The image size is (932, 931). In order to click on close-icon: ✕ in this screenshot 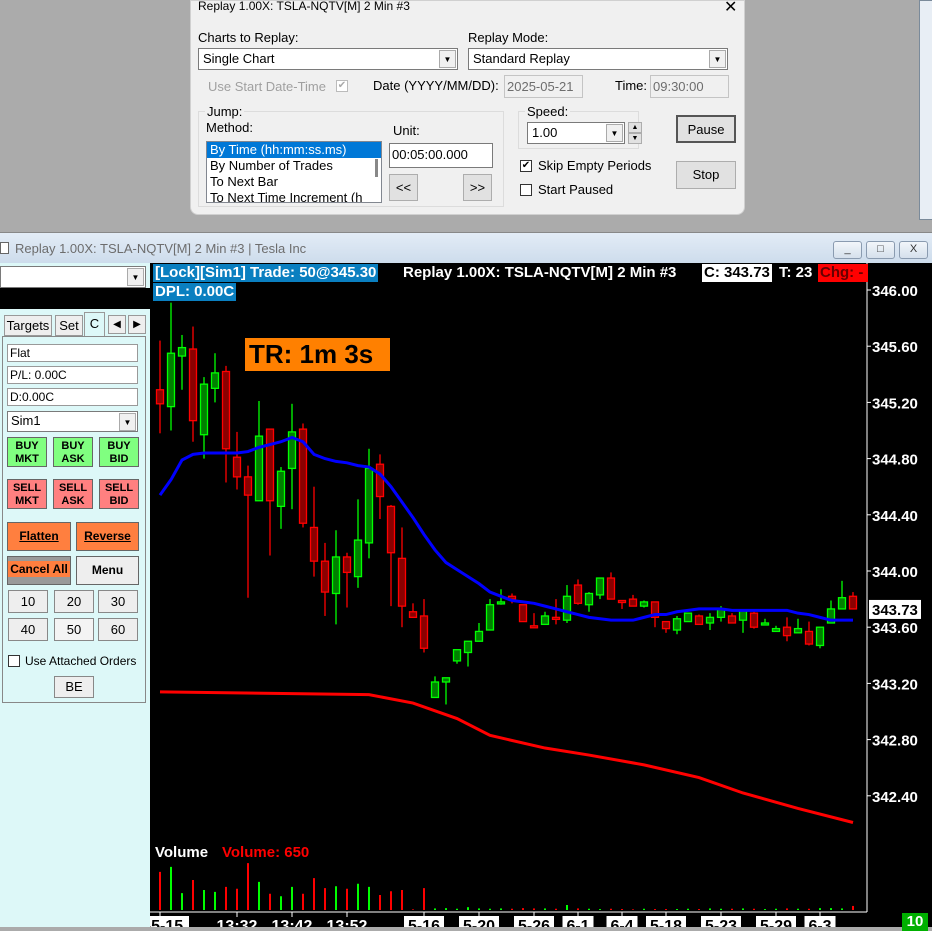, I will do `click(731, 8)`.